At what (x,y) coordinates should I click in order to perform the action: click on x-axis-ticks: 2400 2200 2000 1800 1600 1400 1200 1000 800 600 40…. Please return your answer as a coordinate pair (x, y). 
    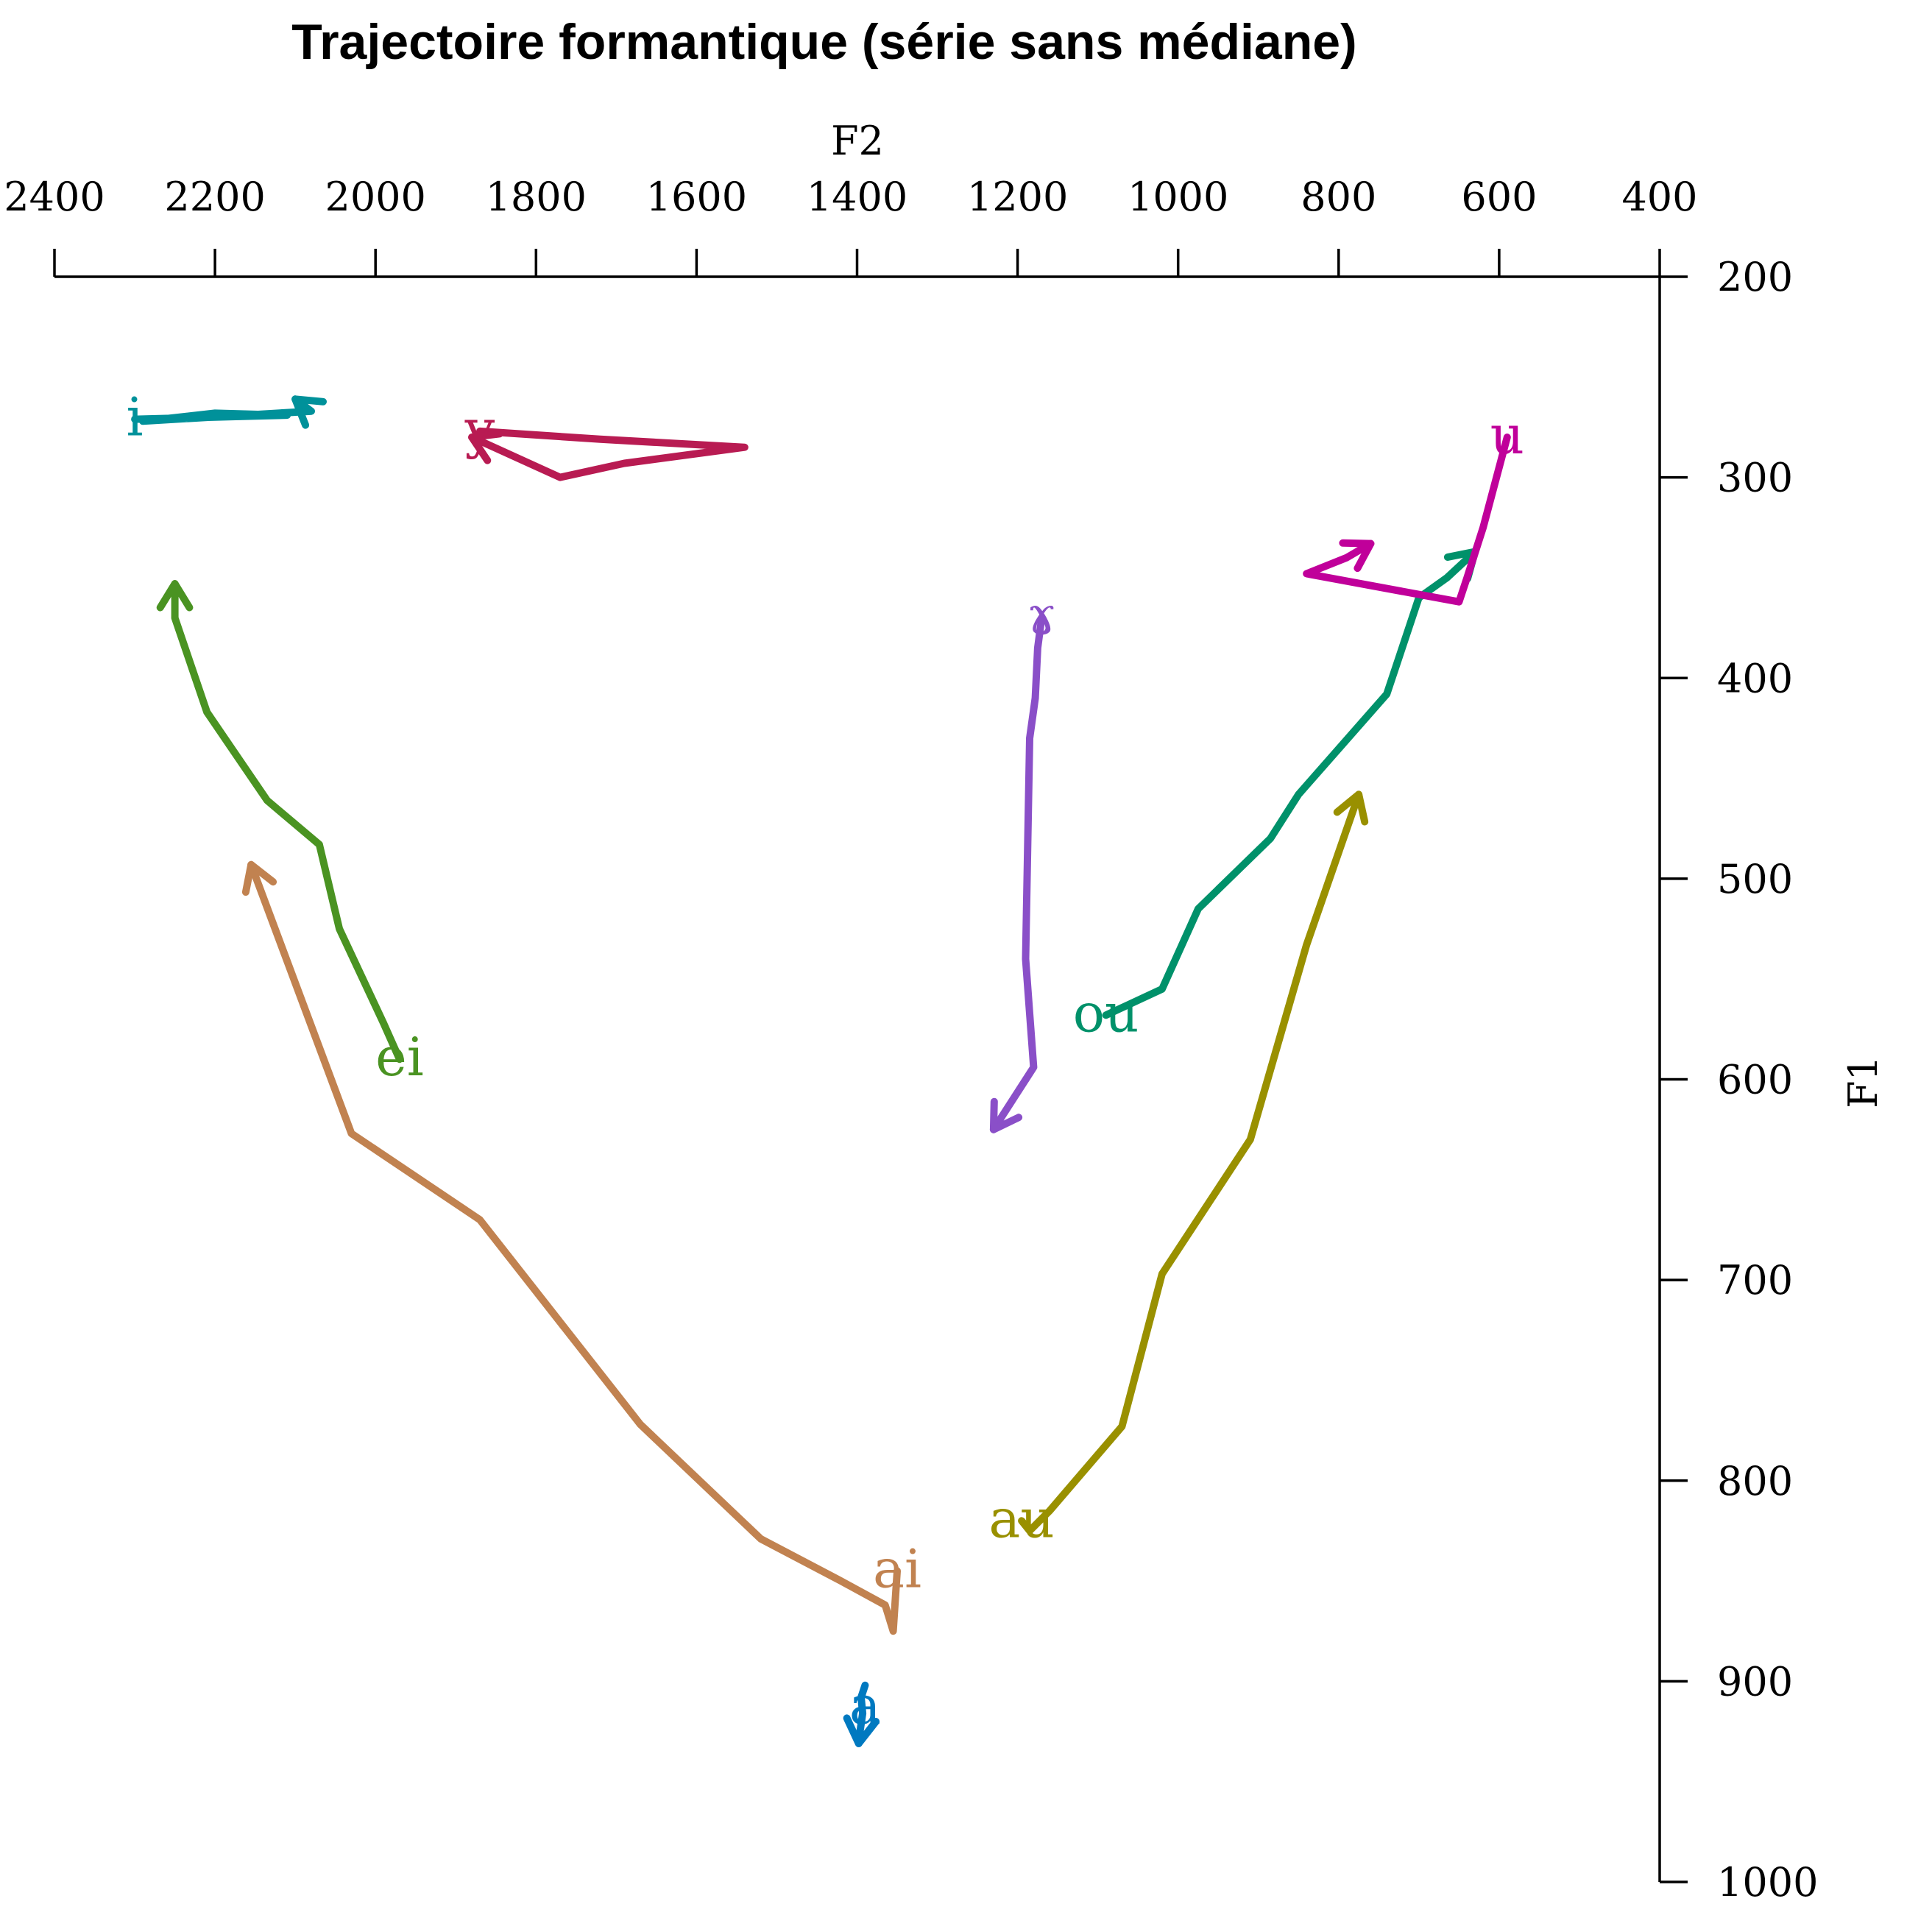
    Looking at the image, I should click on (851, 225).